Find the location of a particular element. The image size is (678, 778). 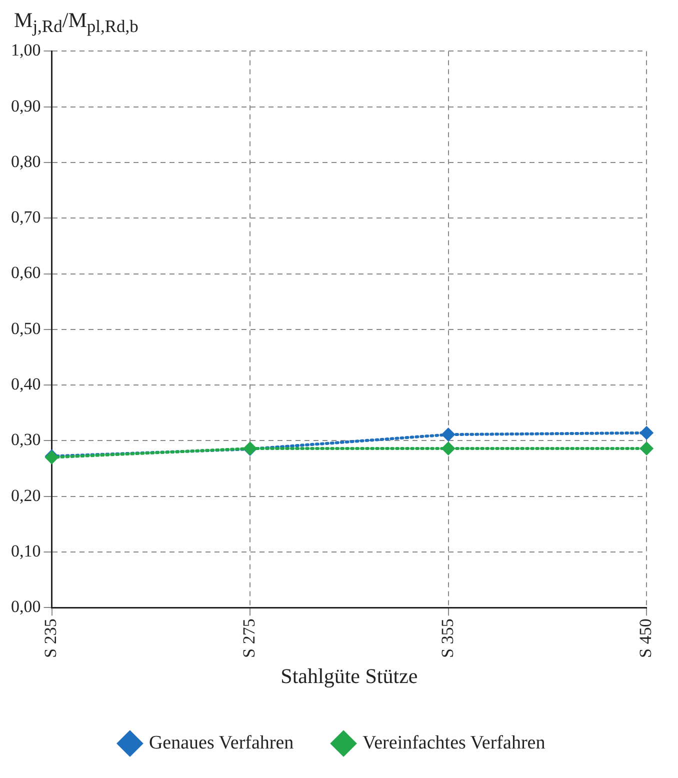

y-tick-label: 0,30 is located at coordinates (26, 440).